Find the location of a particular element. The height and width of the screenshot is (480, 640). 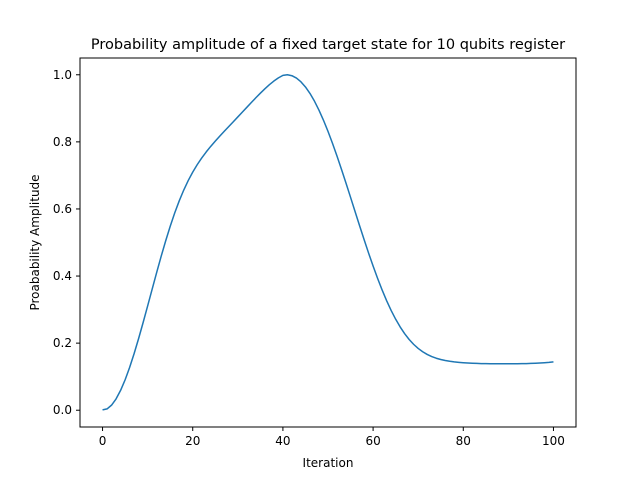

y-tick-label: 1.0 is located at coordinates (62, 75).